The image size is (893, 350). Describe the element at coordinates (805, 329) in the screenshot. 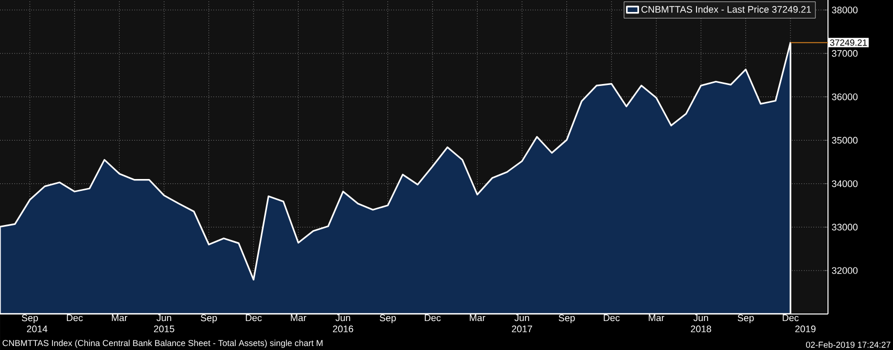

I see `x2-tick-label: 2019` at that location.